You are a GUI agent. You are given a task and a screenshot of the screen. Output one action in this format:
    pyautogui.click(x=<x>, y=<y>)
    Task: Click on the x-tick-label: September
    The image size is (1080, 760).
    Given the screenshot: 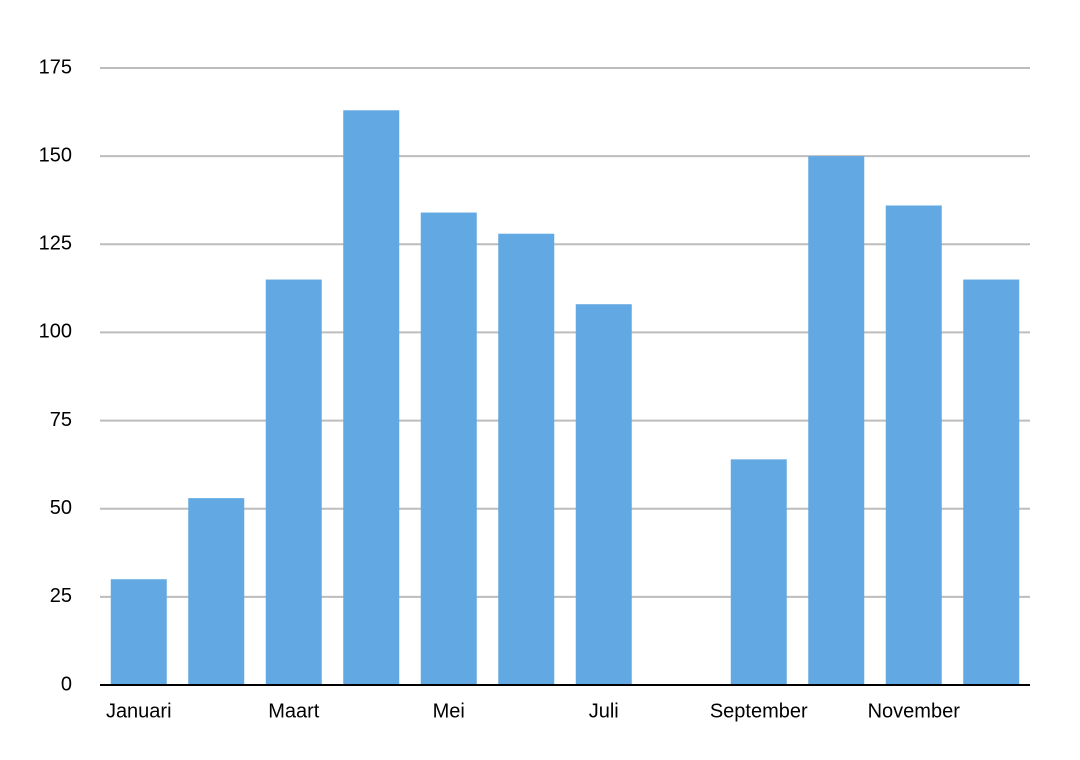 What is the action you would take?
    pyautogui.click(x=759, y=711)
    